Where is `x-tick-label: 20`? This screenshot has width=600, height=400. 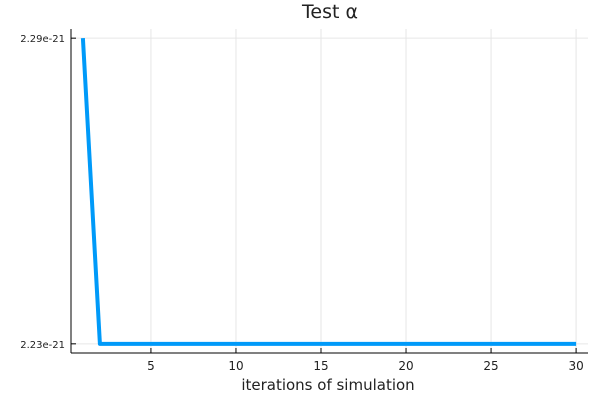 x-tick-label: 20 is located at coordinates (405, 366).